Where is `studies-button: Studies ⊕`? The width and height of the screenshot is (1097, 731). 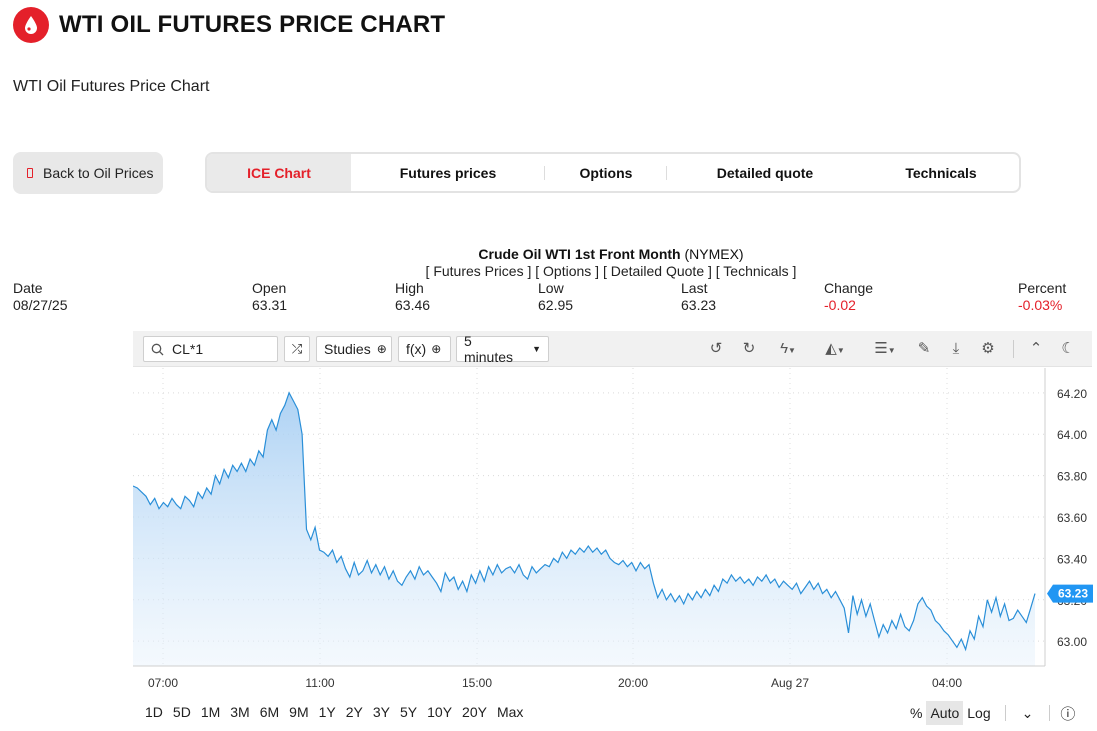
studies-button: Studies ⊕ is located at coordinates (354, 349).